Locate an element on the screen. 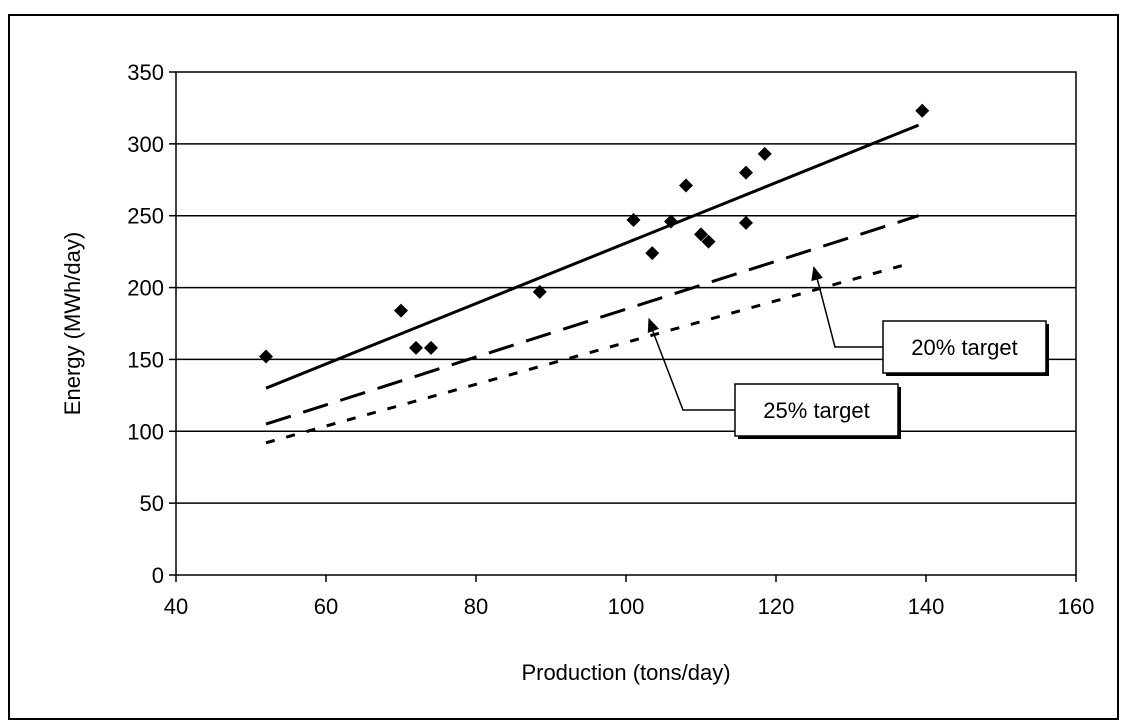 The width and height of the screenshot is (1128, 727). trendline-dotted is located at coordinates (588, 353).